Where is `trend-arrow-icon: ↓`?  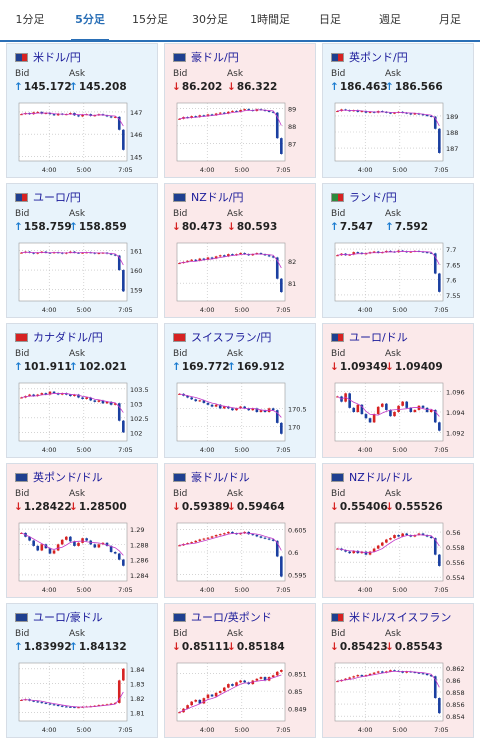
trend-arrow-icon: ↓ is located at coordinates (18, 507).